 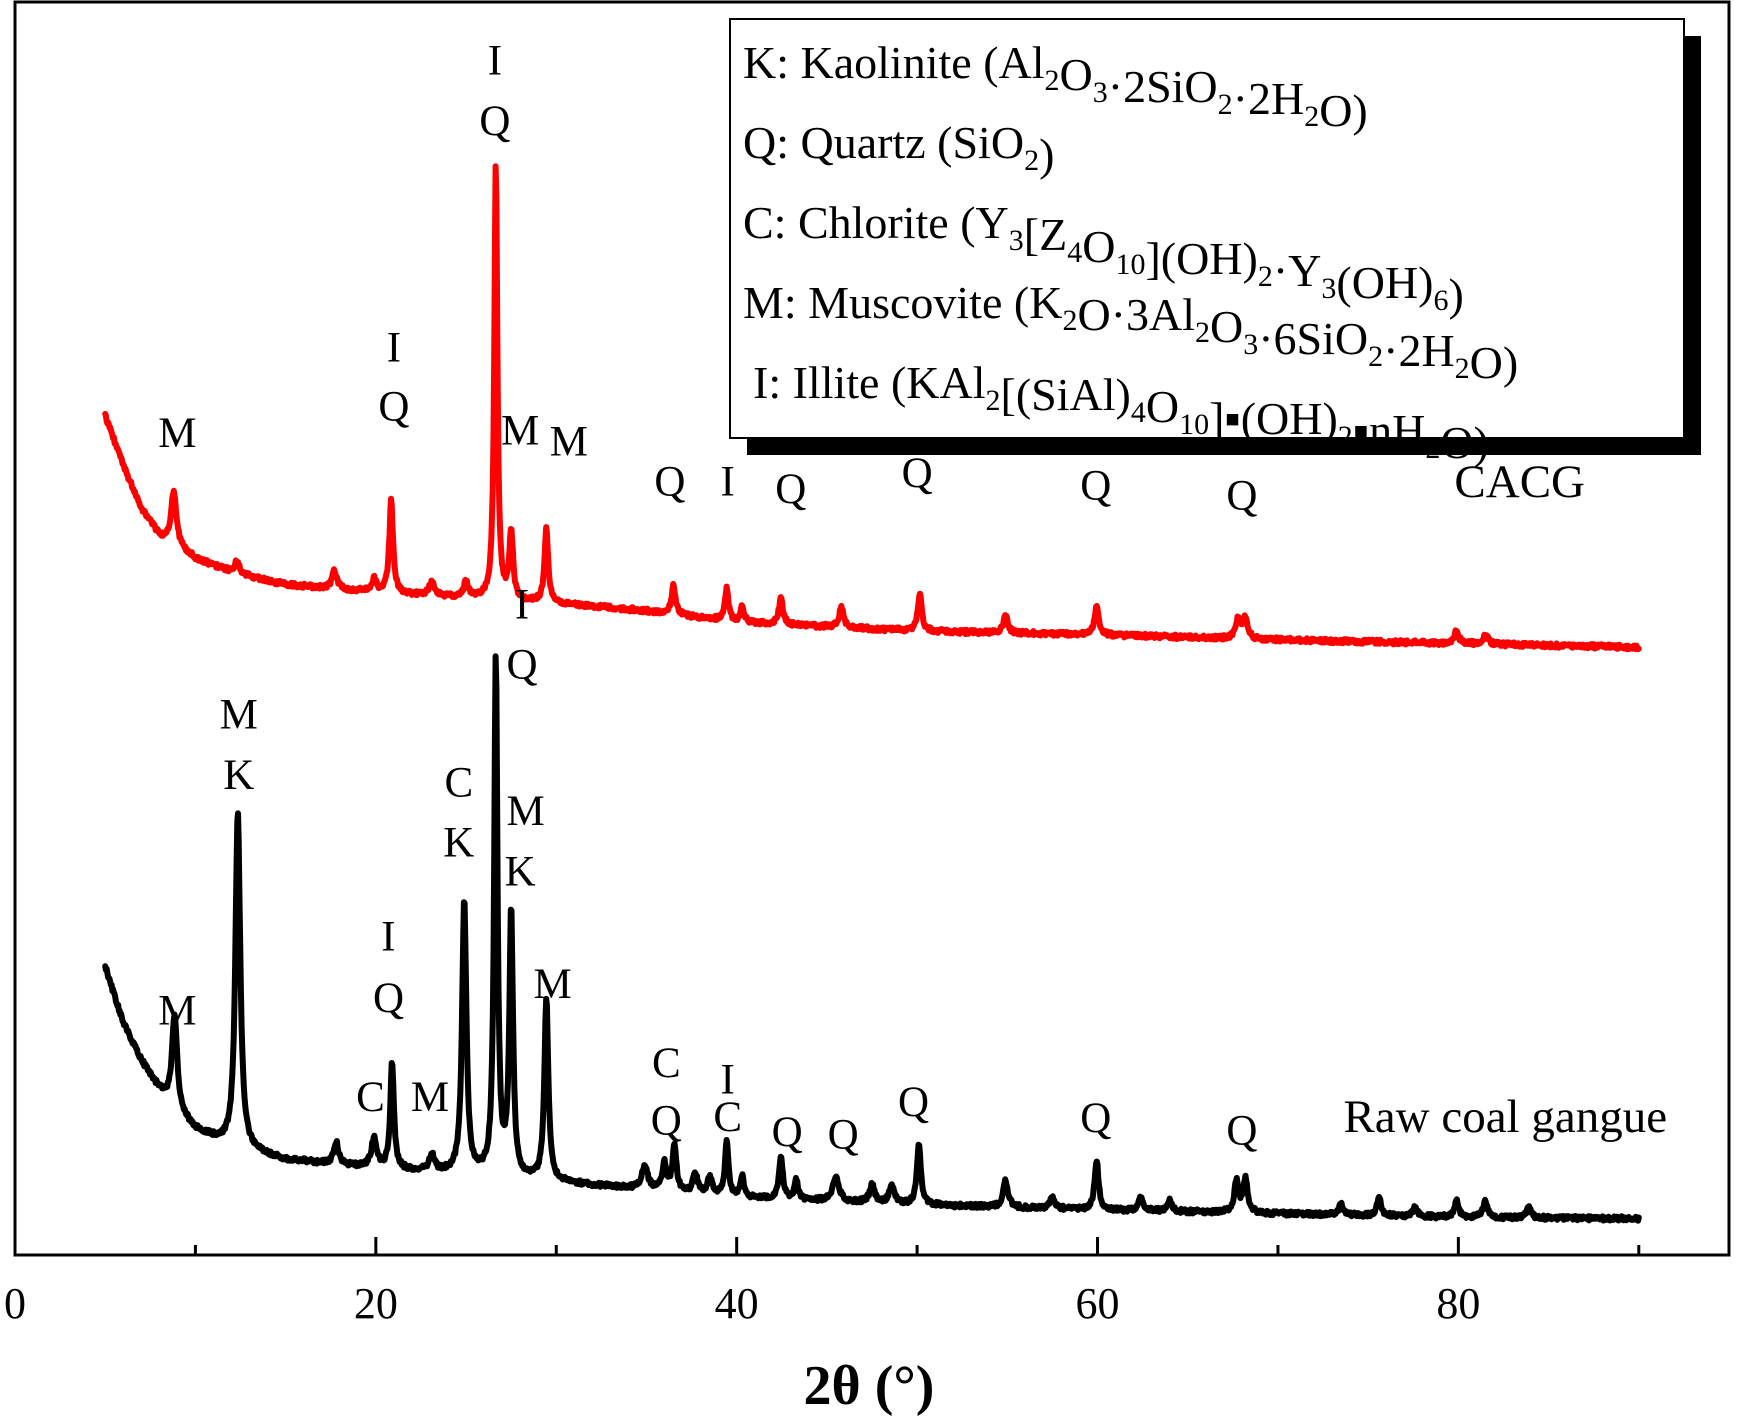 I want to click on formula-text: (Y, so click(x=984, y=222).